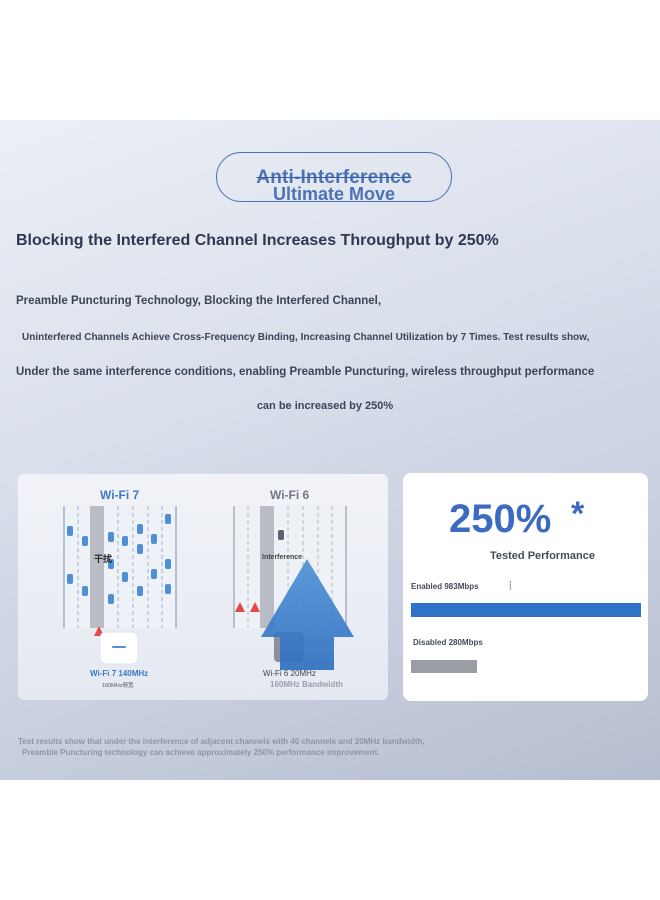 The image size is (660, 900). What do you see at coordinates (306, 684) in the screenshot?
I see `wifi6-caption-sub: 160MHz Bandwidth` at bounding box center [306, 684].